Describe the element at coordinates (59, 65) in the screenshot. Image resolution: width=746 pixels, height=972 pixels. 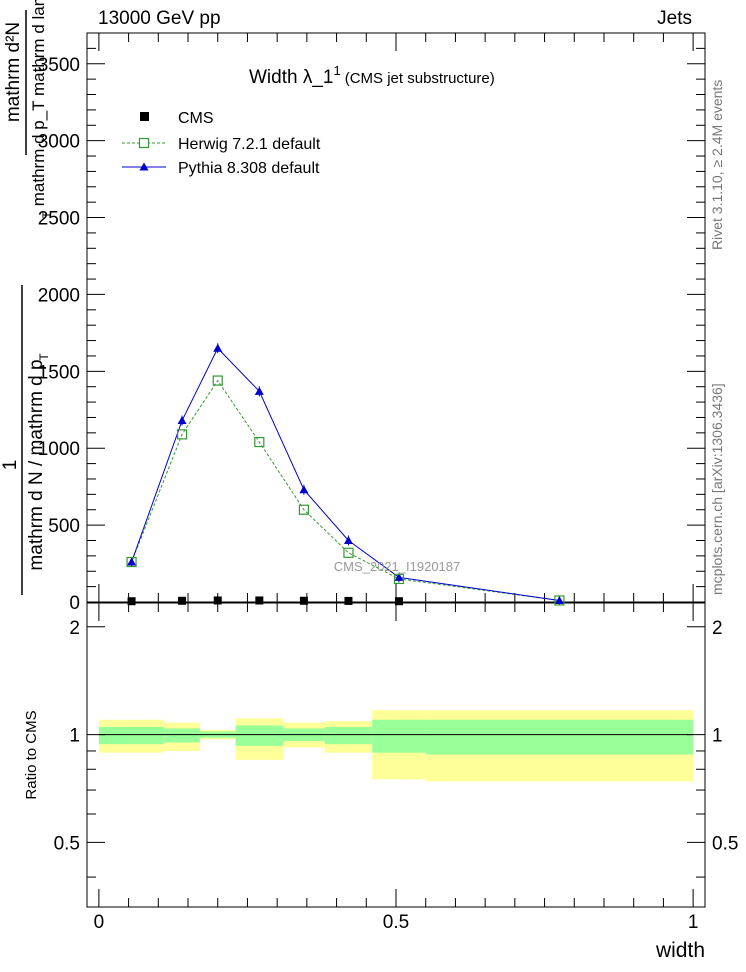
I see `y-tick-label: 3500` at that location.